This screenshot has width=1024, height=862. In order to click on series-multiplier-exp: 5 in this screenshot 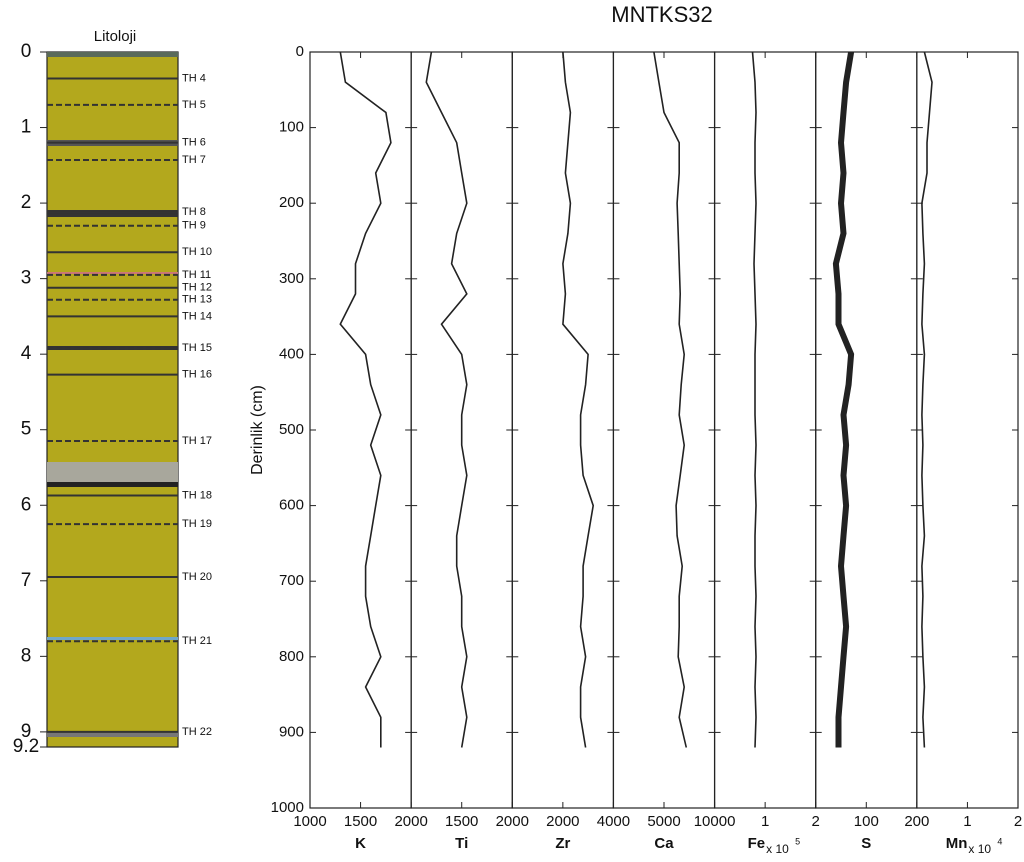, I will do `click(797, 841)`.